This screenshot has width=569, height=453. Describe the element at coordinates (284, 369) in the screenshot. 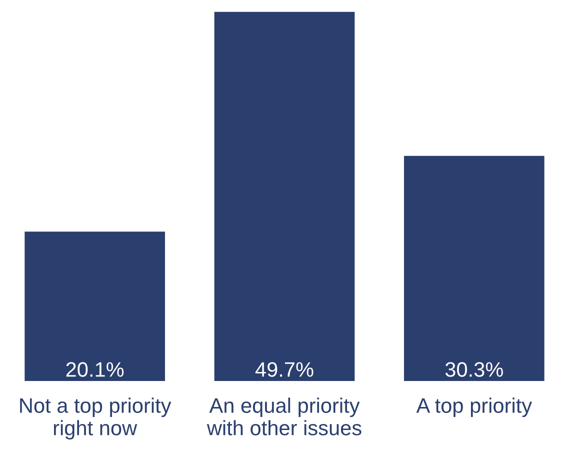

I see `data-label: 49.7%` at that location.